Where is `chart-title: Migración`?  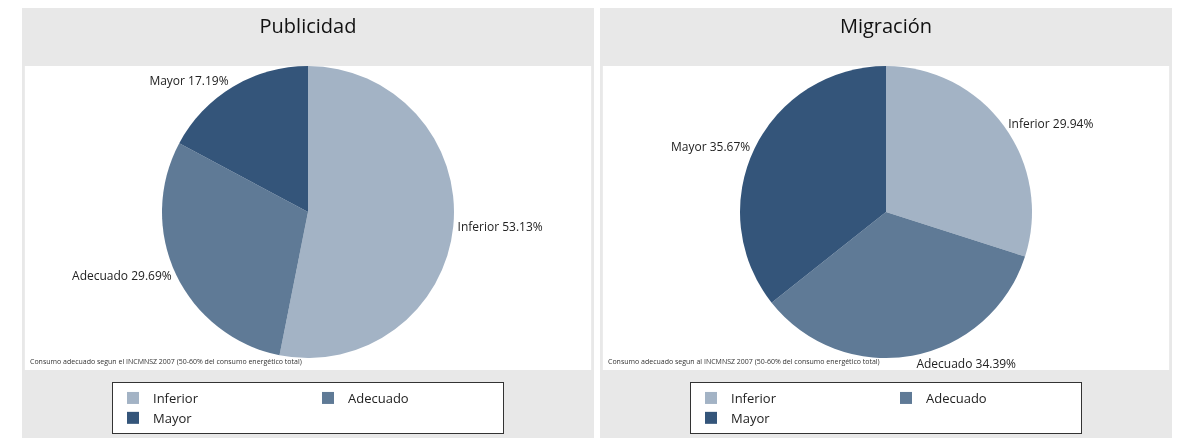 chart-title: Migración is located at coordinates (886, 25).